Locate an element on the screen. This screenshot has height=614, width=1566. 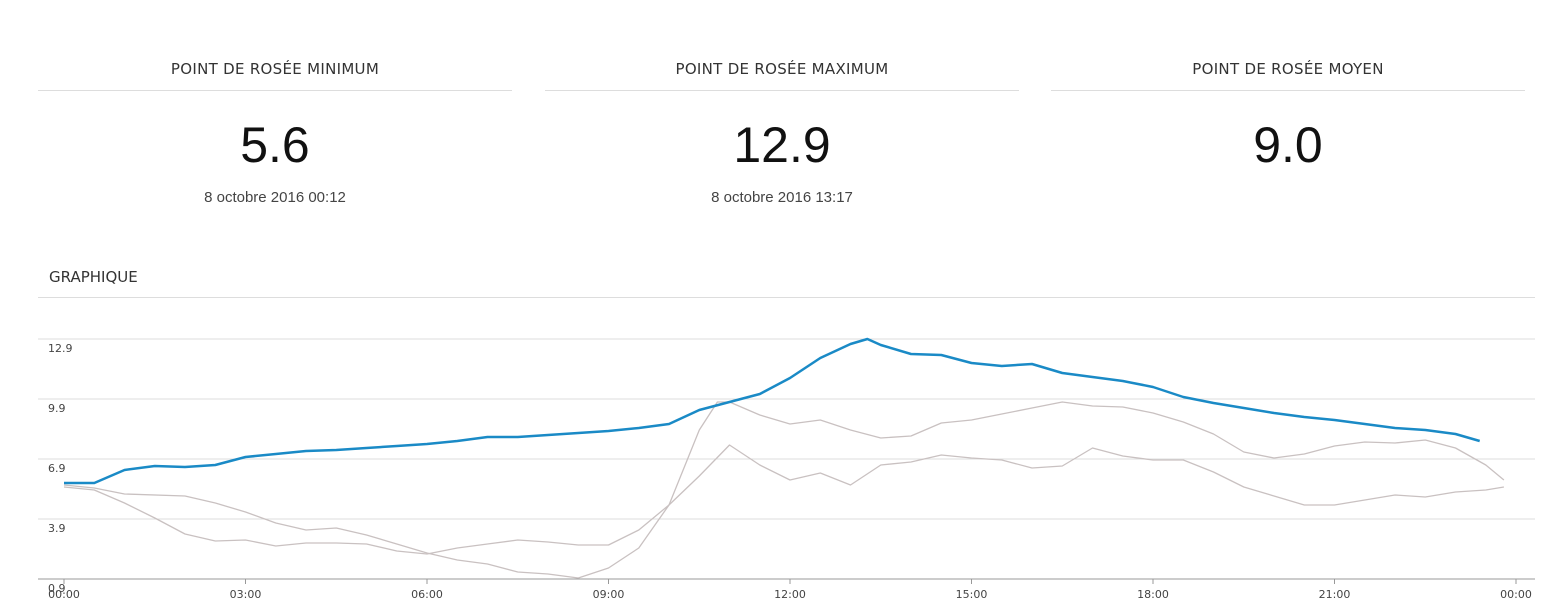
card-value: 12.9 is located at coordinates (782, 145).